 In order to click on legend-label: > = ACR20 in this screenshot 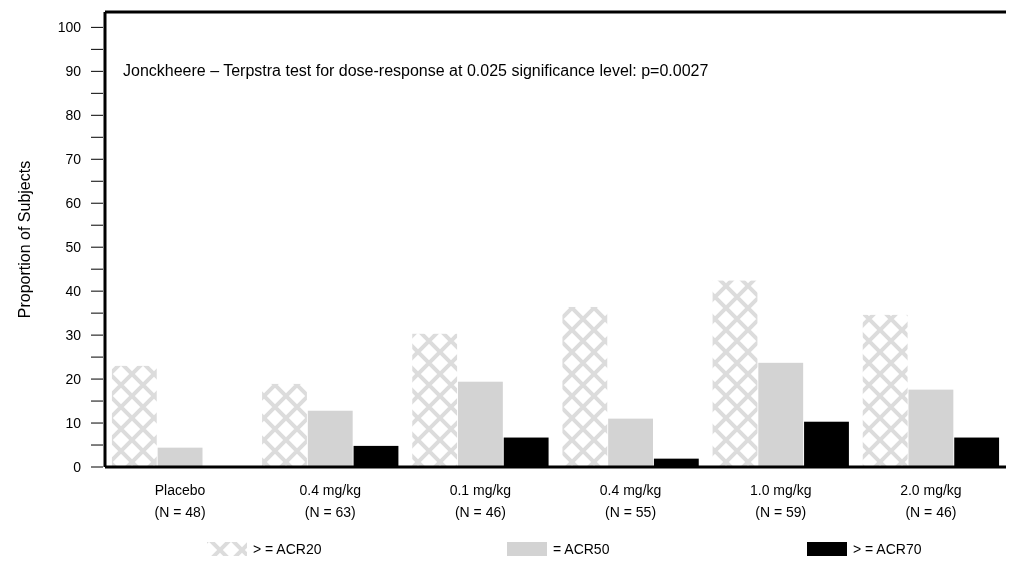, I will do `click(287, 548)`.